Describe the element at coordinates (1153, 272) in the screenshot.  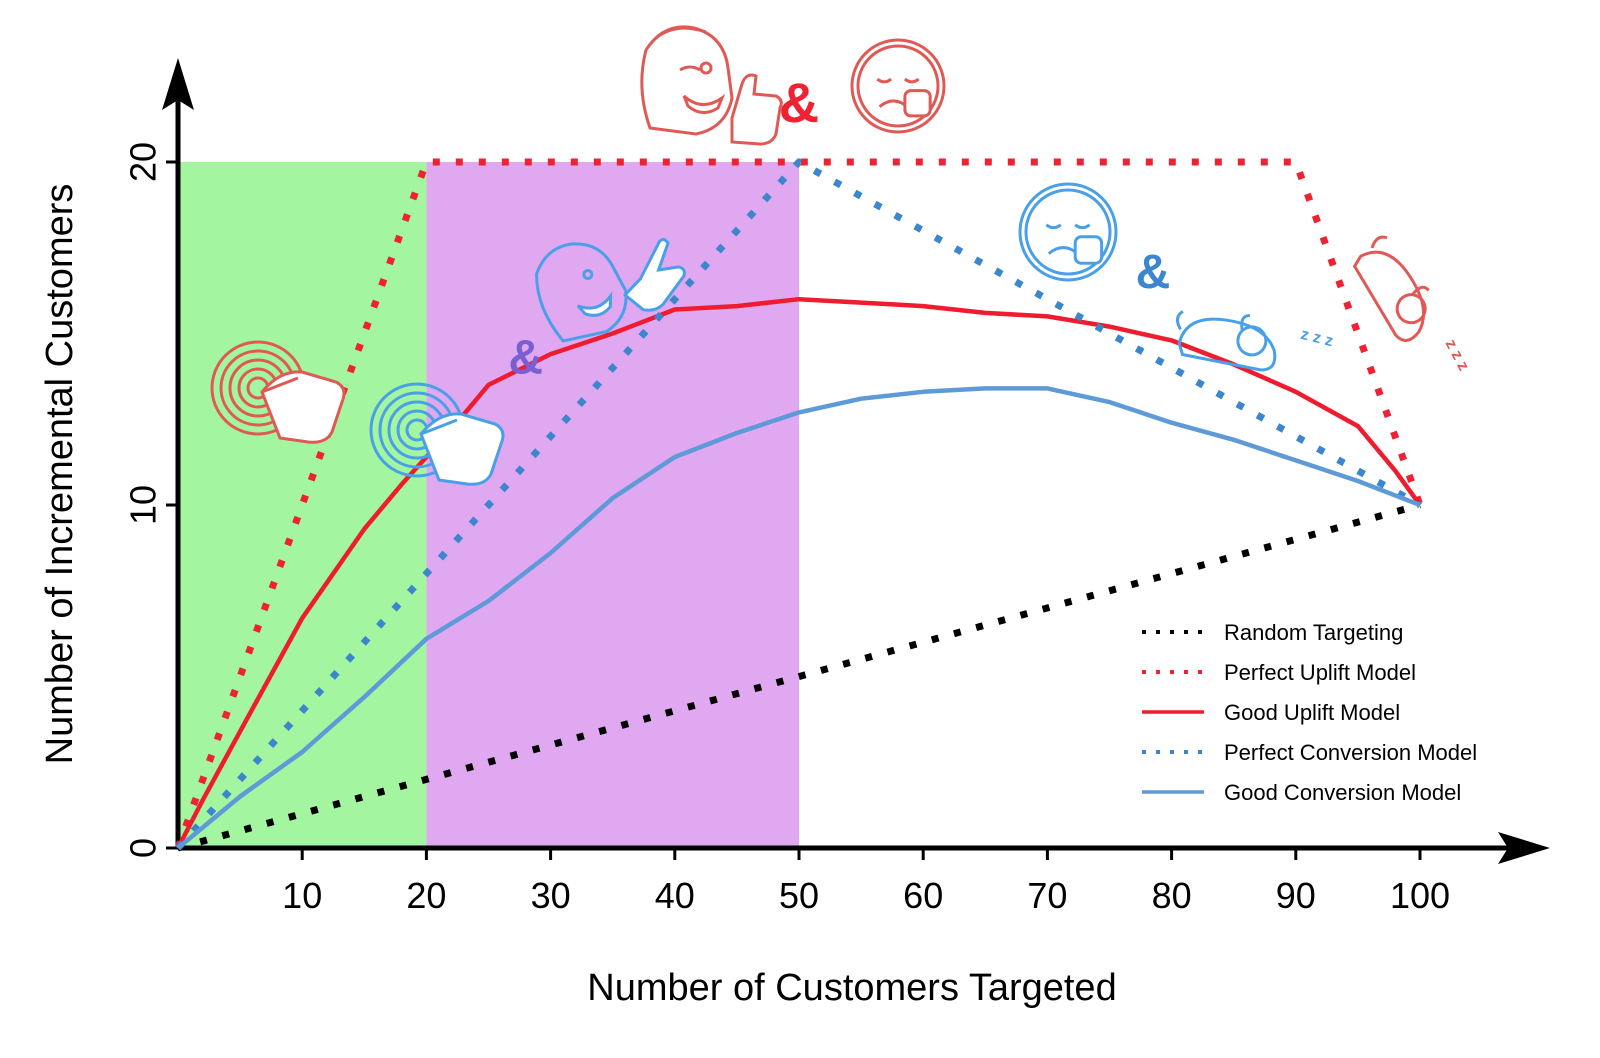
I see `ampersand-annotation-2: &` at that location.